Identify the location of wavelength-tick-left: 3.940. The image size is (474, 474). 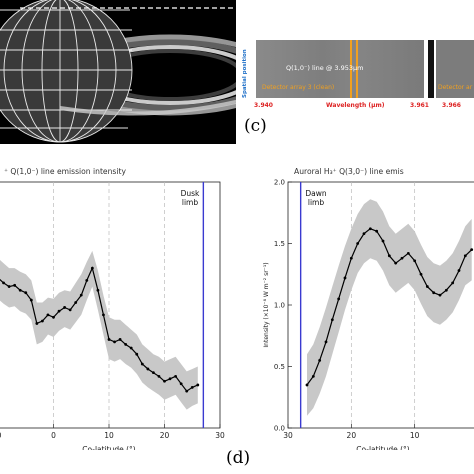
(263, 105).